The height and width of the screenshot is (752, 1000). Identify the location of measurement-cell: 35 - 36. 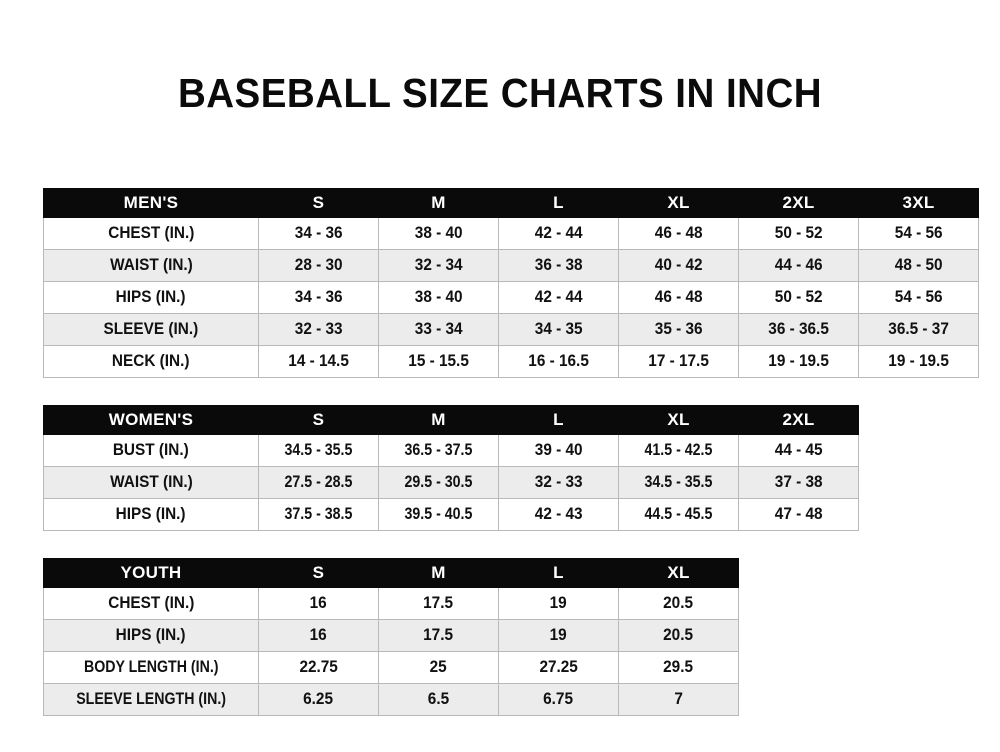
(678, 329).